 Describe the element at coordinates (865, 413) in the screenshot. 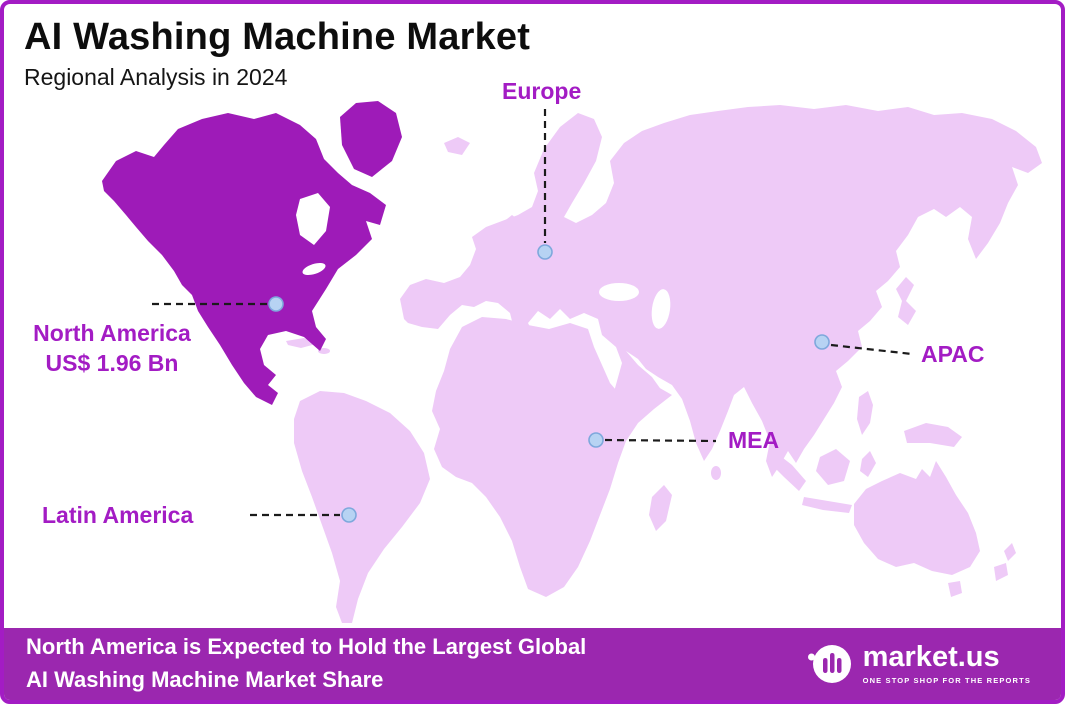

I see `island-philippines` at that location.